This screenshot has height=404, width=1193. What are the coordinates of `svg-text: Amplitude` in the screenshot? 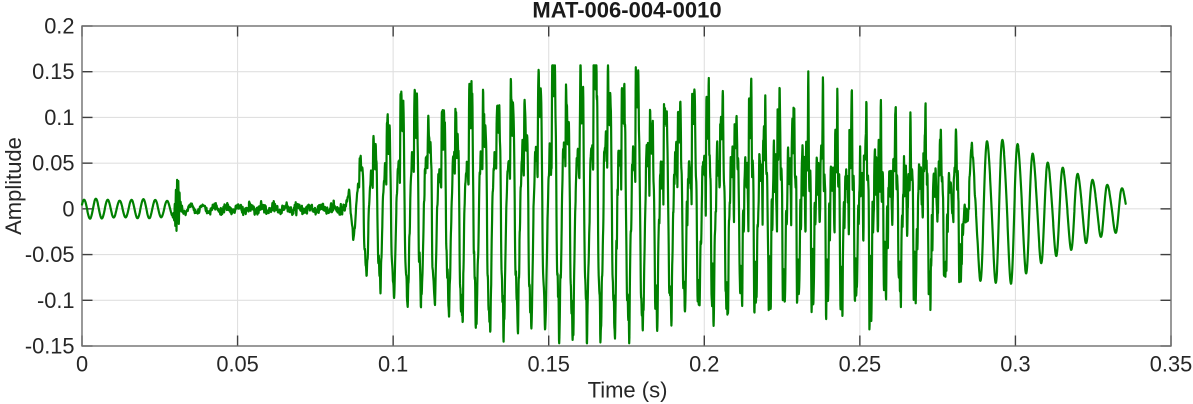 It's located at (13, 186).